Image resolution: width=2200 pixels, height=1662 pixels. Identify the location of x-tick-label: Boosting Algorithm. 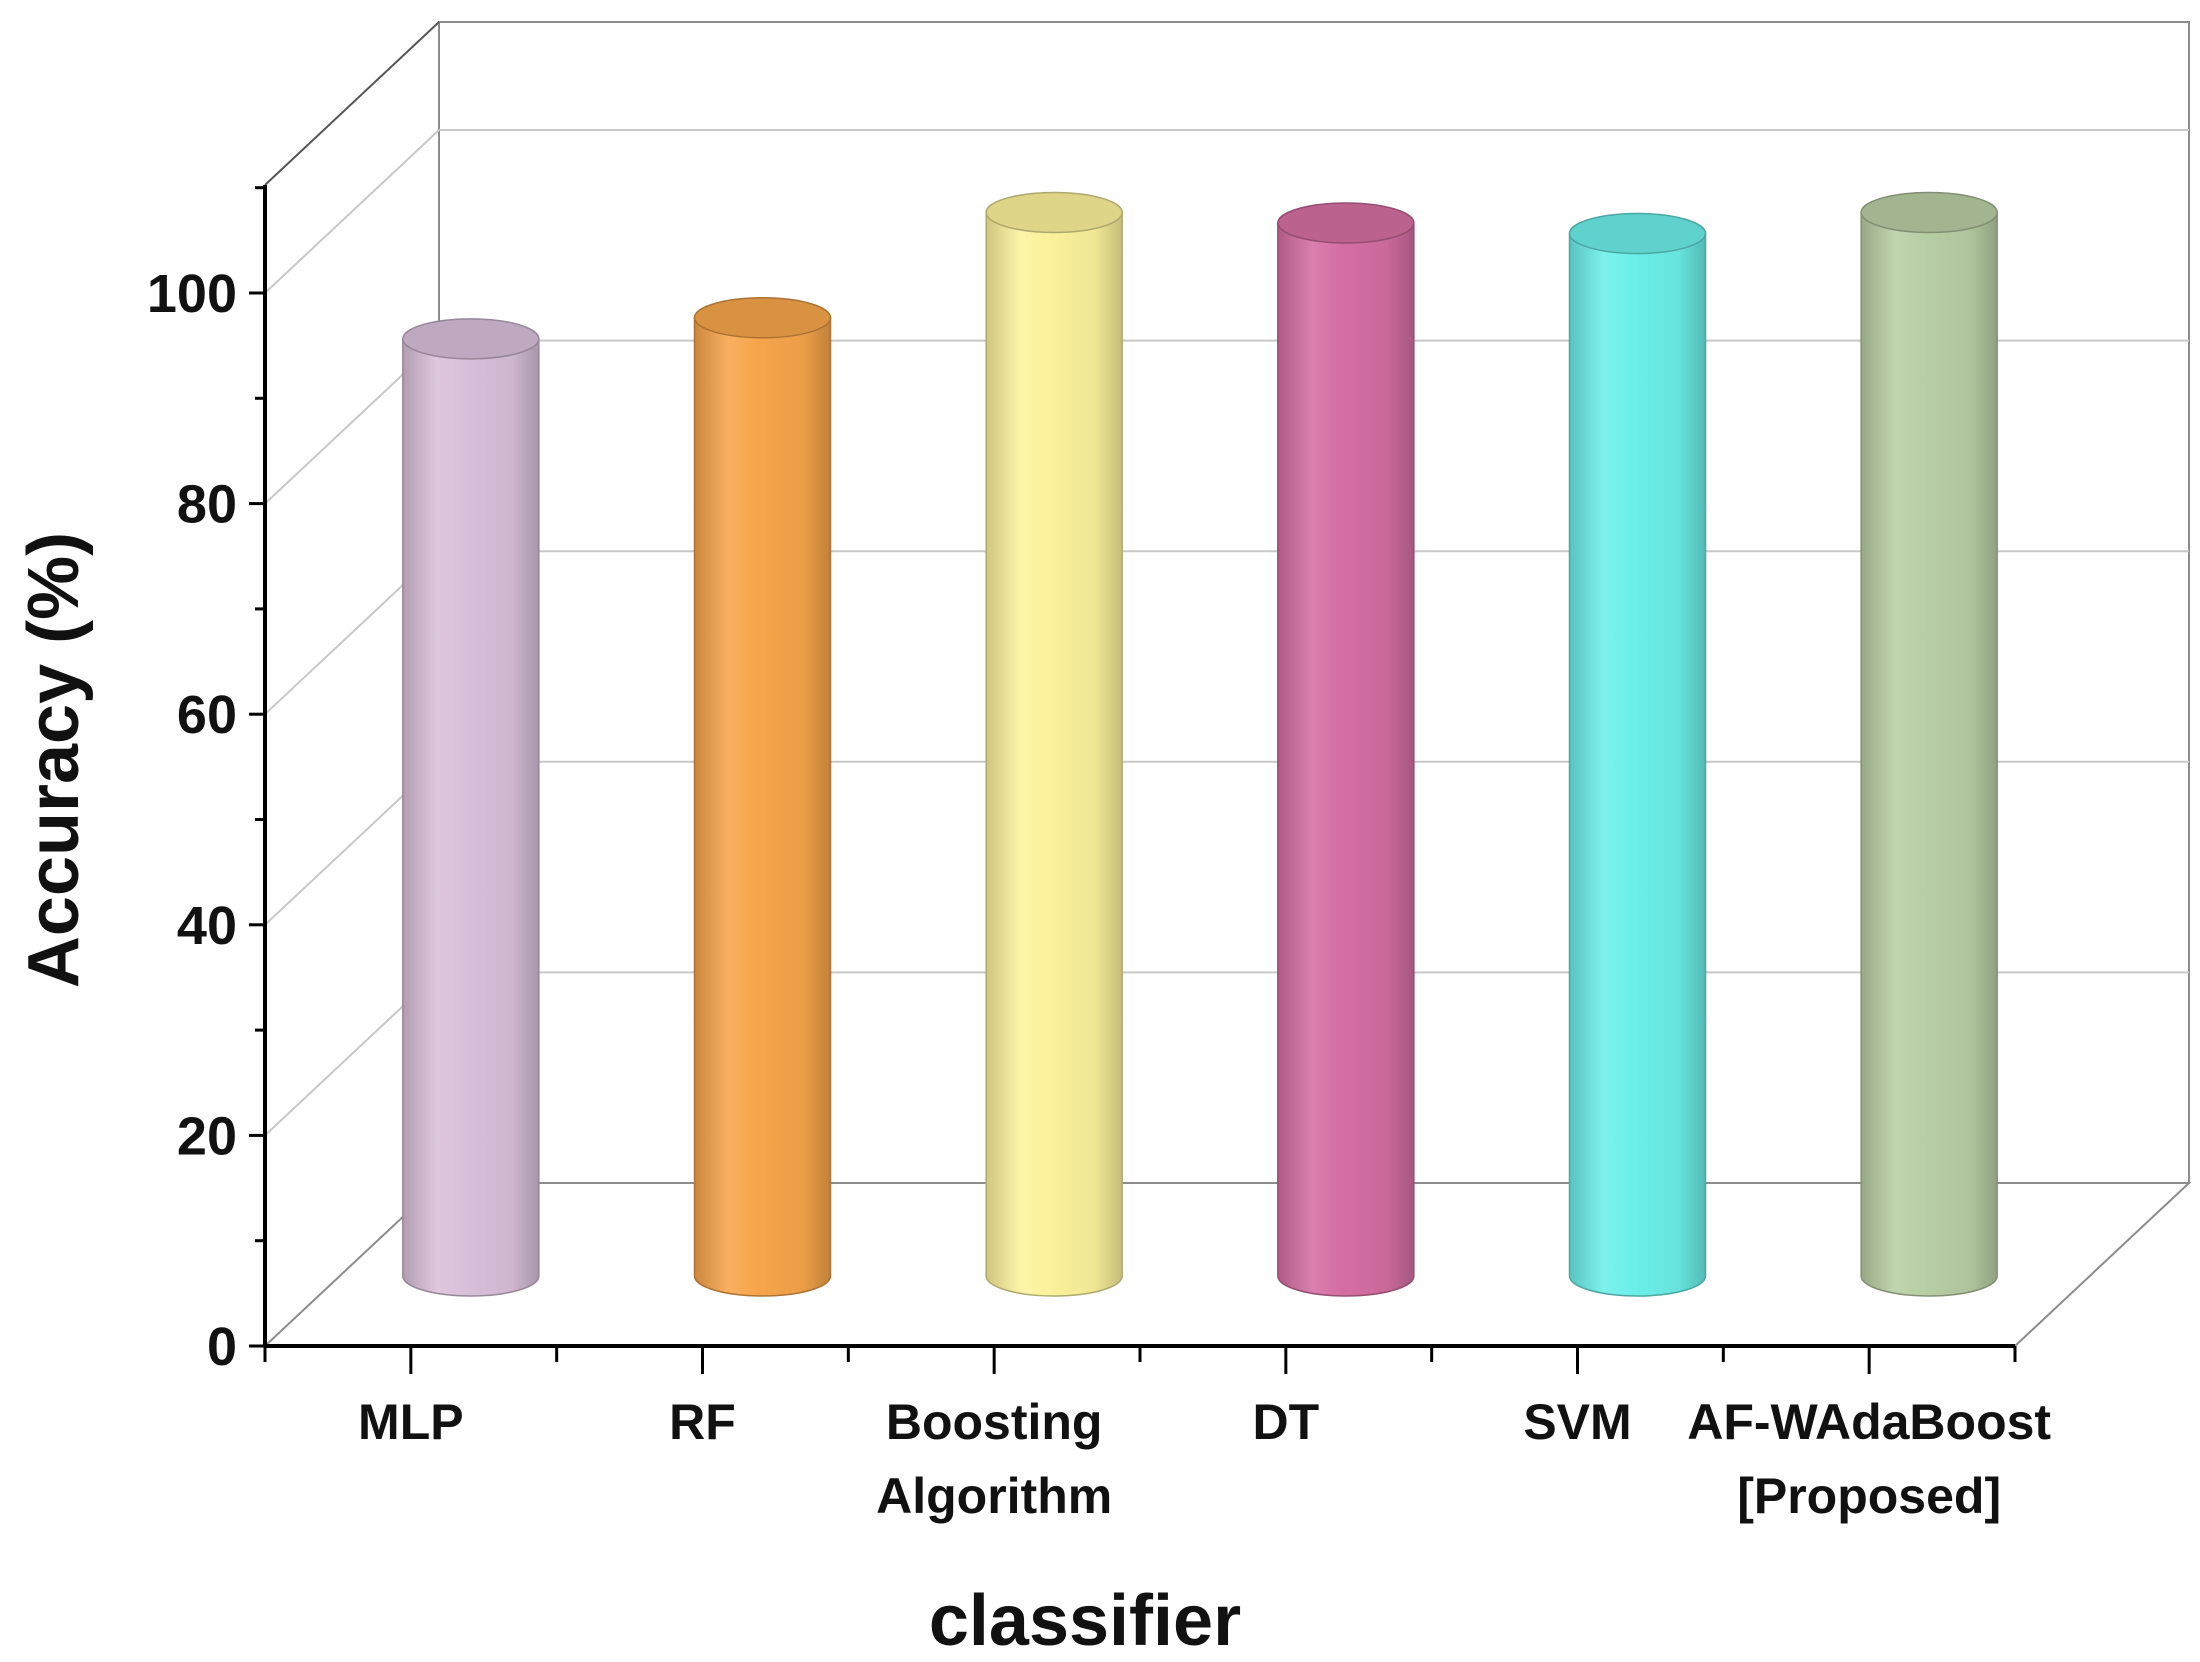
(994, 1459).